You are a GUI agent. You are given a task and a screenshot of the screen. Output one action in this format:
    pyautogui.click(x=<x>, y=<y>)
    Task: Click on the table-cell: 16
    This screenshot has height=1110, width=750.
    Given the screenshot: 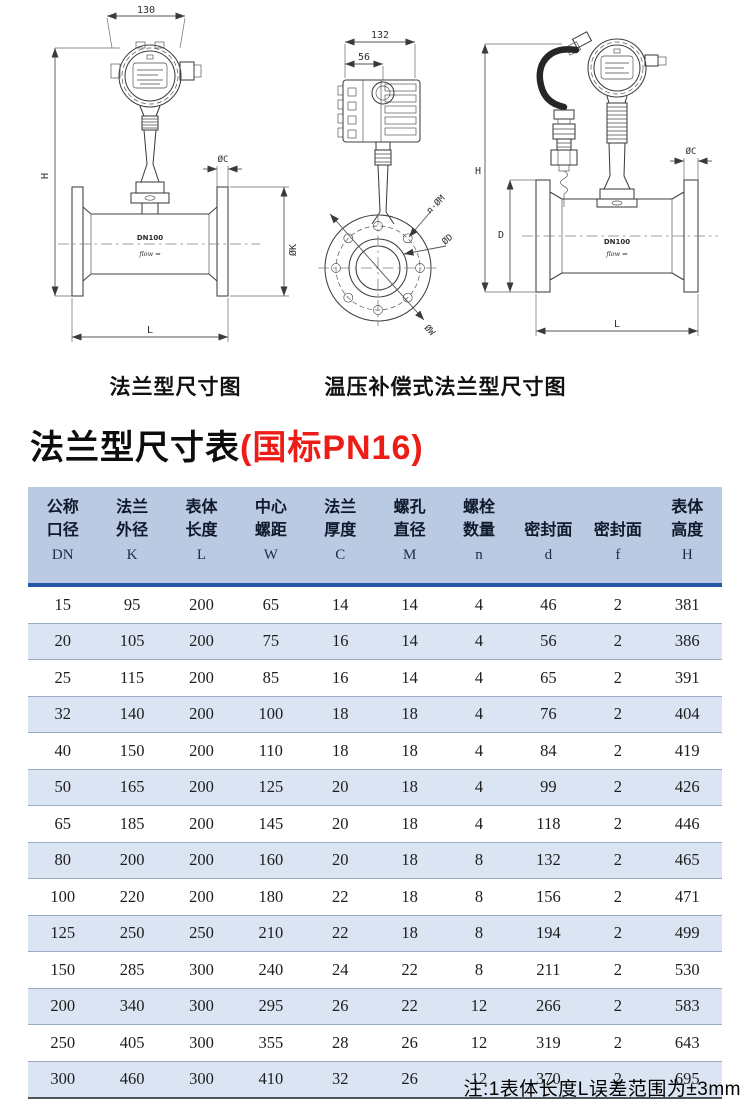 What is the action you would take?
    pyautogui.click(x=340, y=641)
    